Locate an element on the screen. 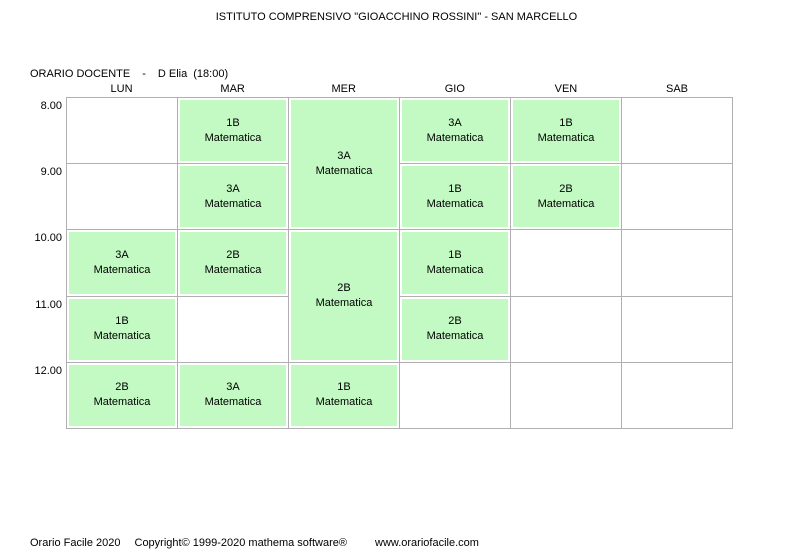 The width and height of the screenshot is (793, 559). cell-mar-10: 2B Matematica is located at coordinates (233, 263).